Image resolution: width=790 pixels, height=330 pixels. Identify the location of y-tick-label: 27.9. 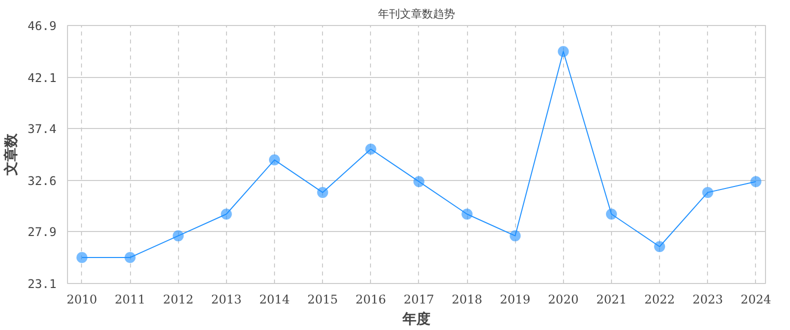
(42, 231).